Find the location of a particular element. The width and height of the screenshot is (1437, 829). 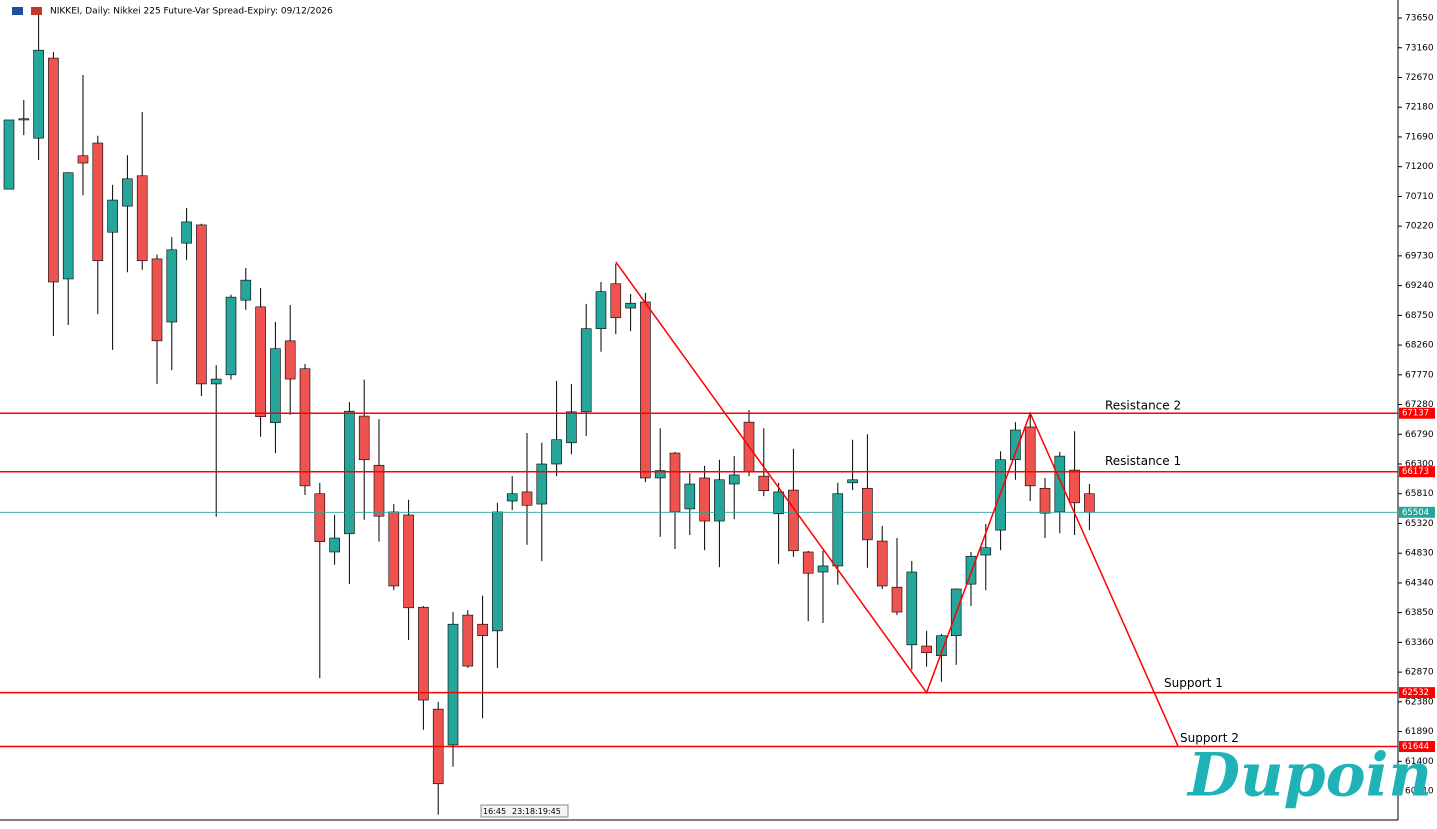

y-tick-label: 70220 is located at coordinates (1419, 227).